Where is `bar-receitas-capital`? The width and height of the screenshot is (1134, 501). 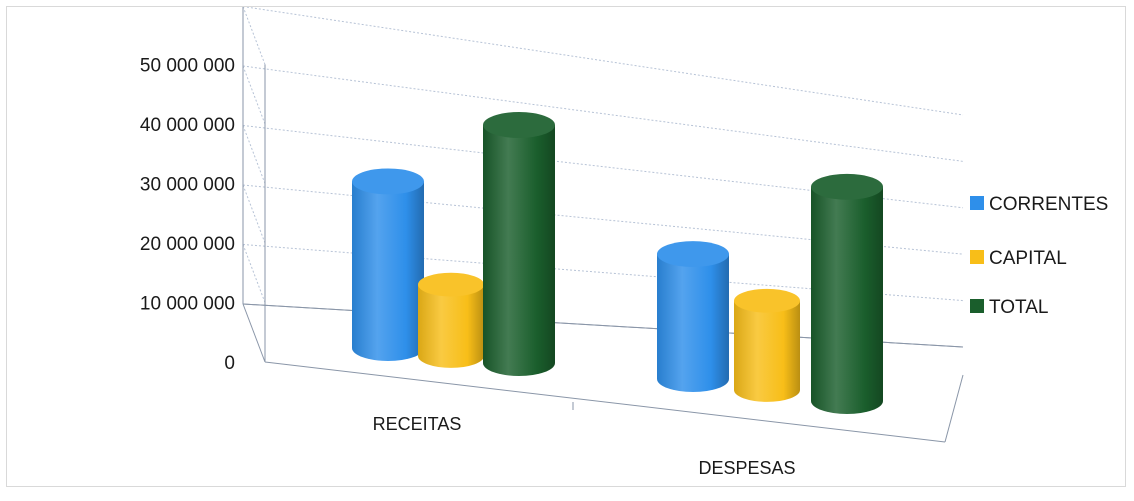
bar-receitas-capital is located at coordinates (451, 320).